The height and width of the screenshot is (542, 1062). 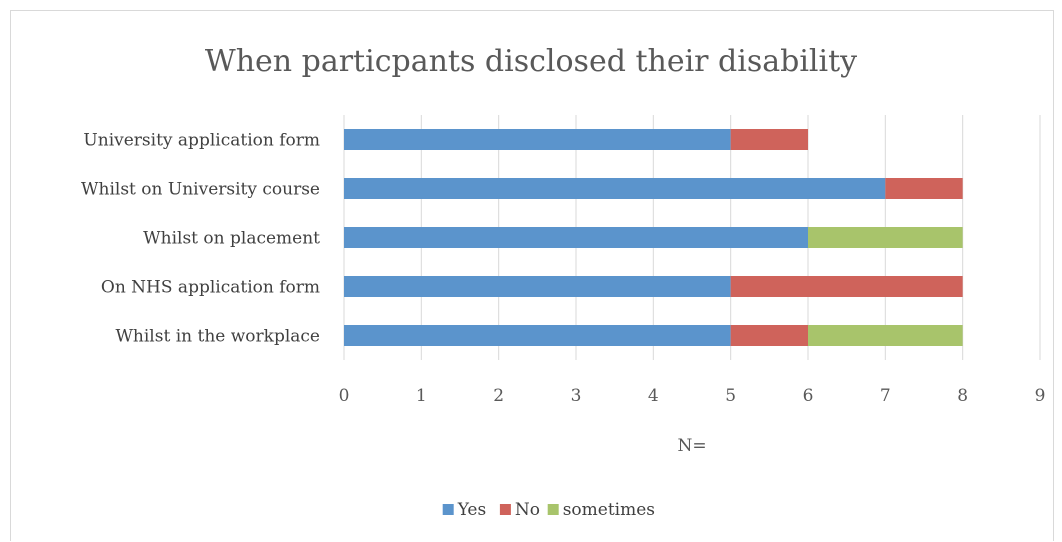 What do you see at coordinates (448, 509) in the screenshot?
I see `legend-swatch-yes` at bounding box center [448, 509].